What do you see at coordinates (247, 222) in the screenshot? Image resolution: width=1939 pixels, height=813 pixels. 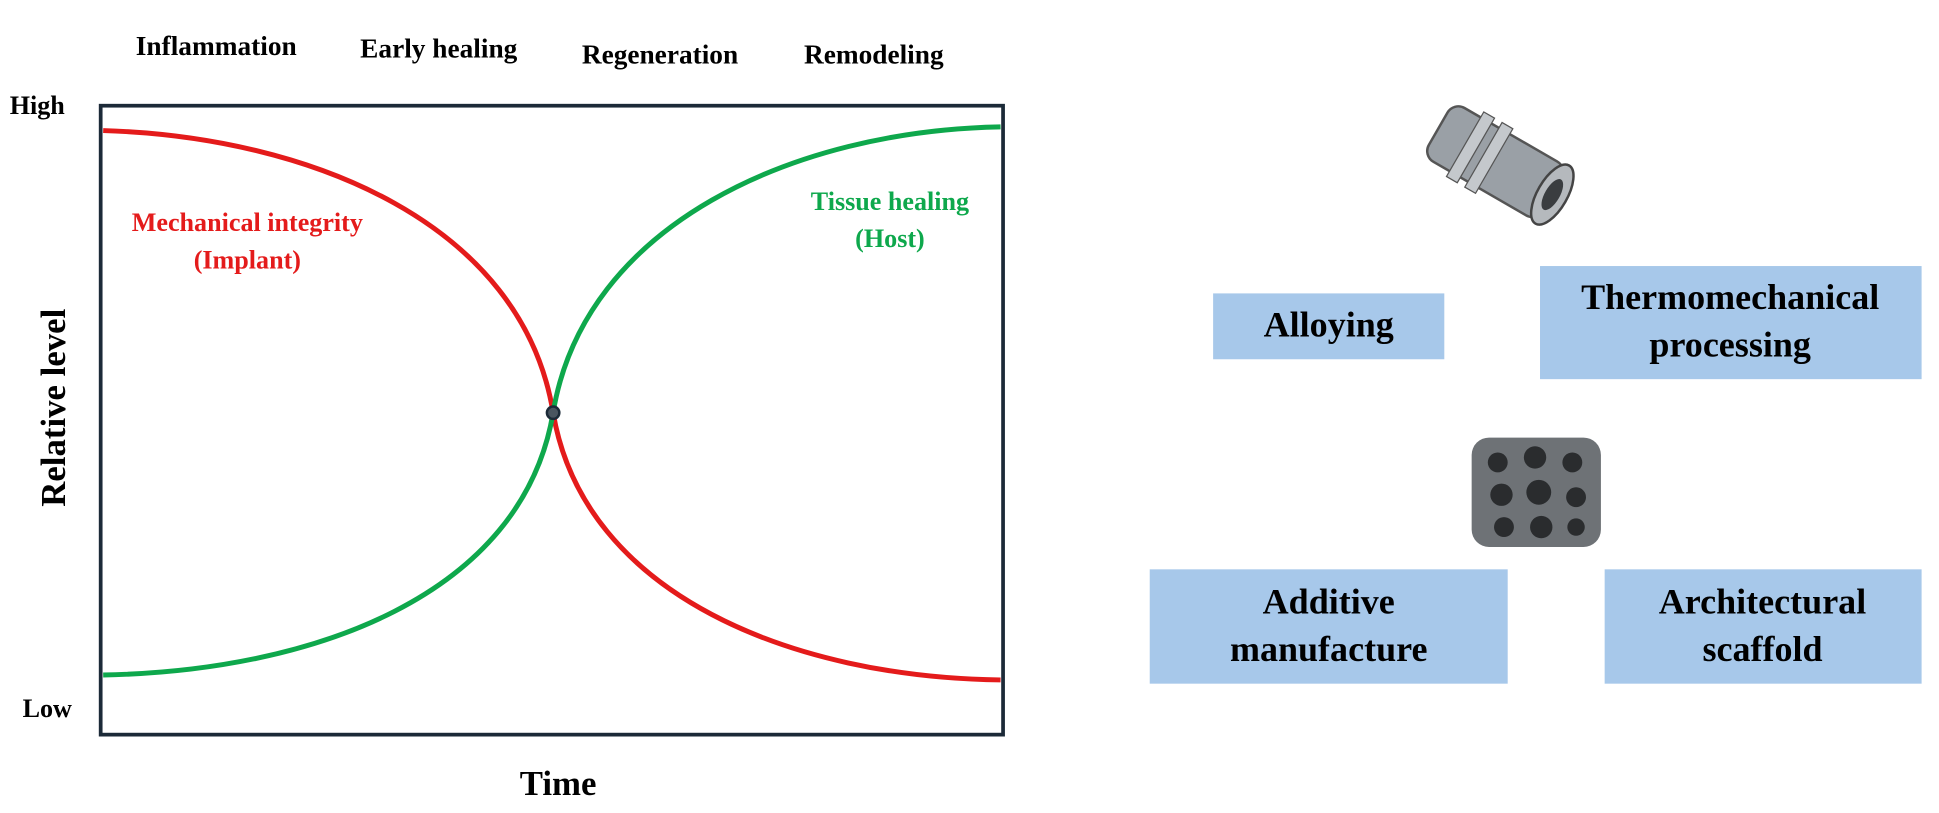 I see `curve-label: Mechanical integrity` at bounding box center [247, 222].